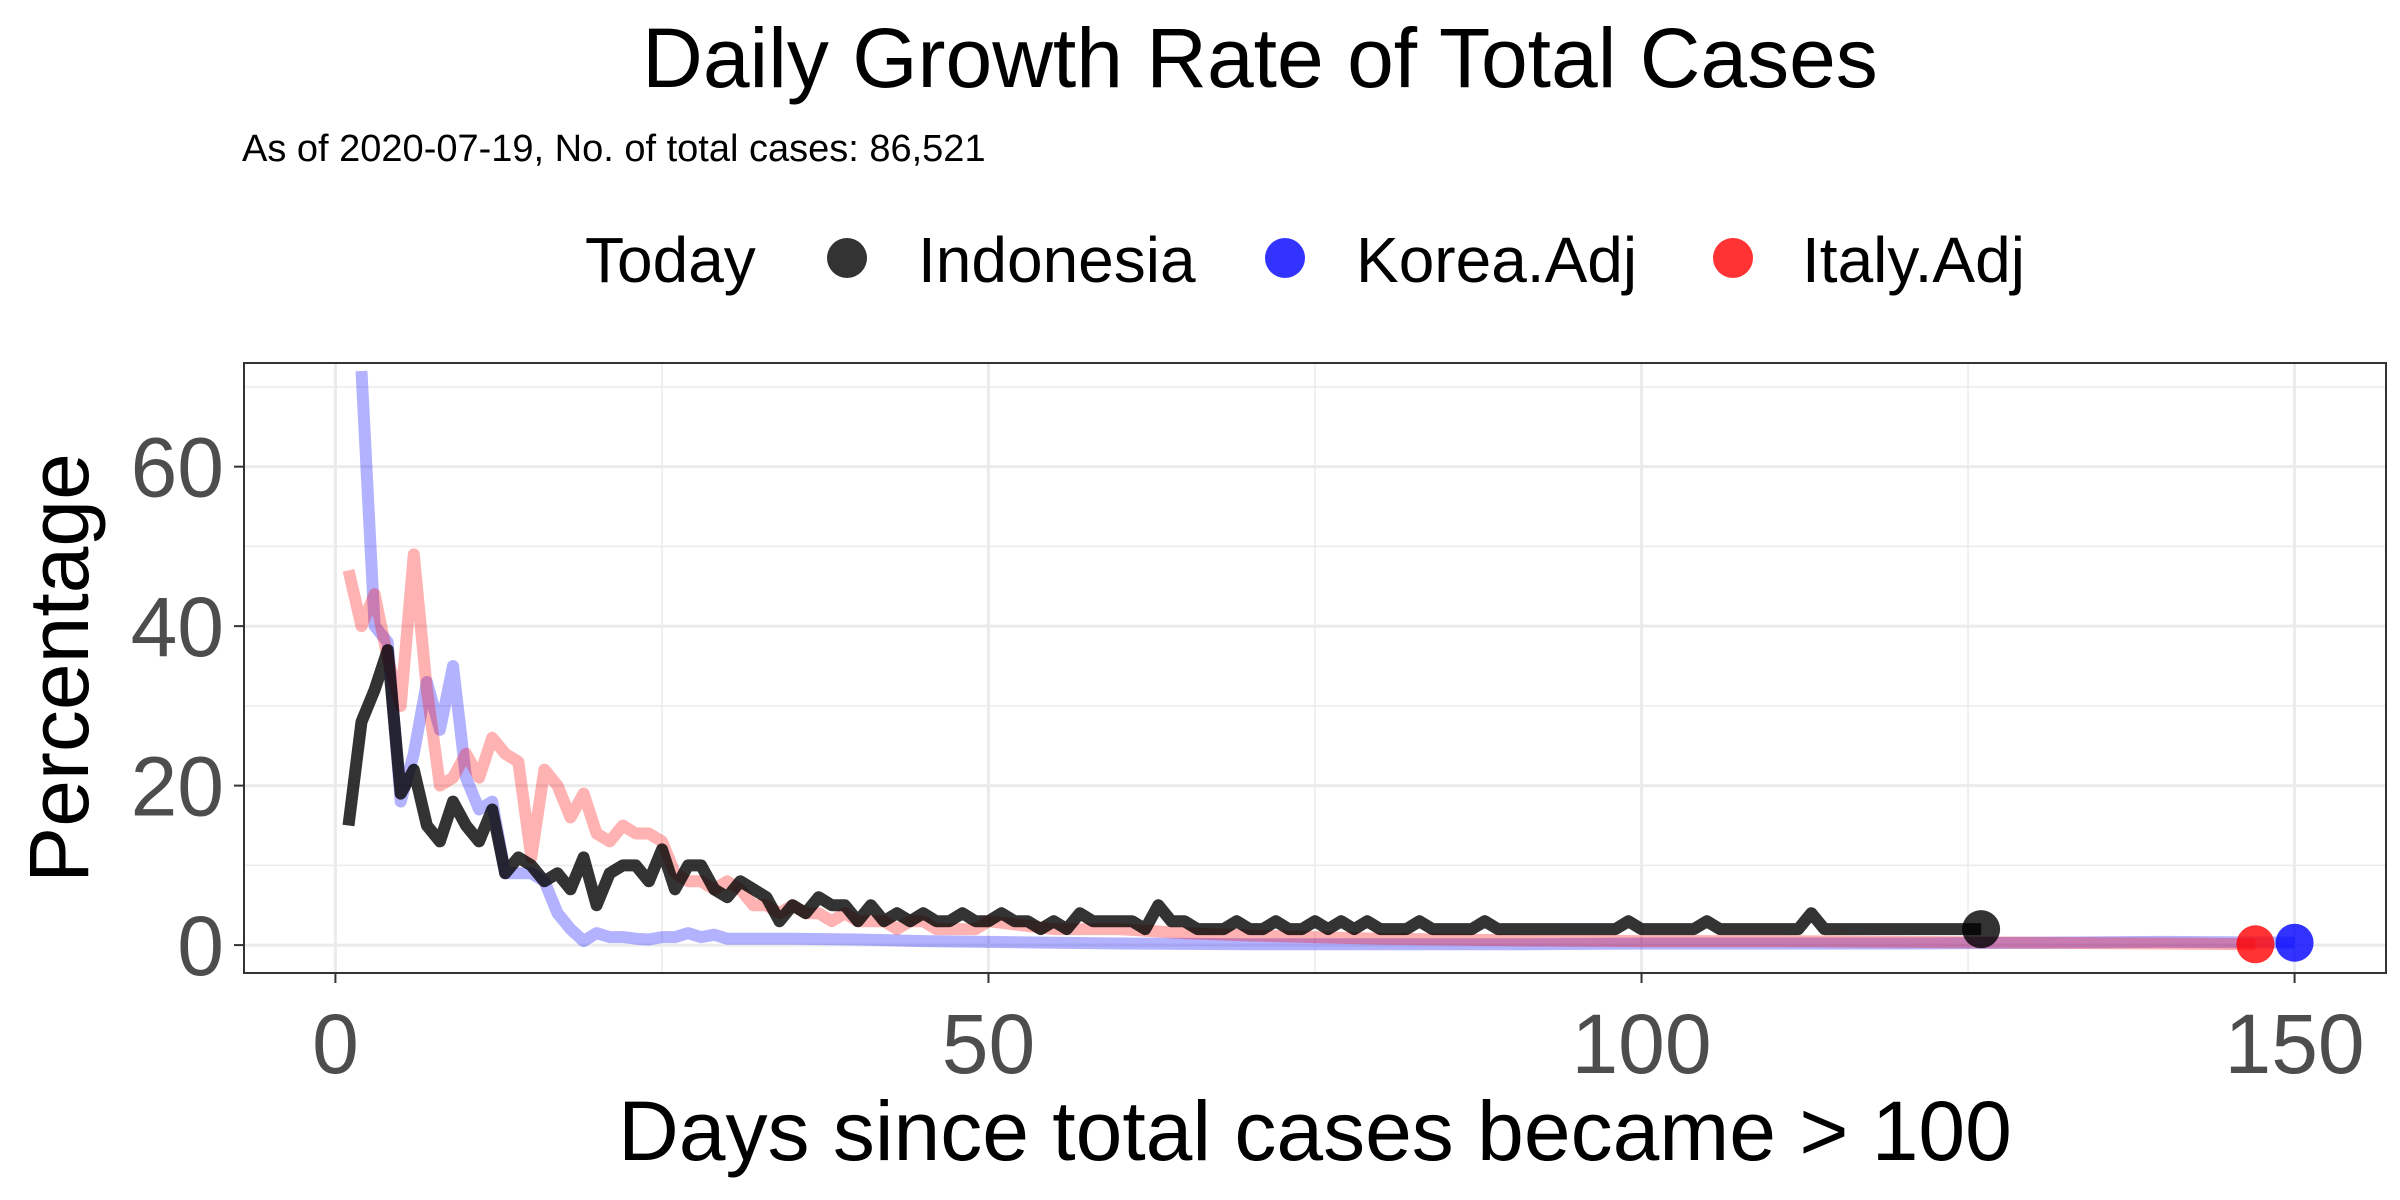 The width and height of the screenshot is (2400, 1200). What do you see at coordinates (177, 627) in the screenshot?
I see `y-tick-label: 40` at bounding box center [177, 627].